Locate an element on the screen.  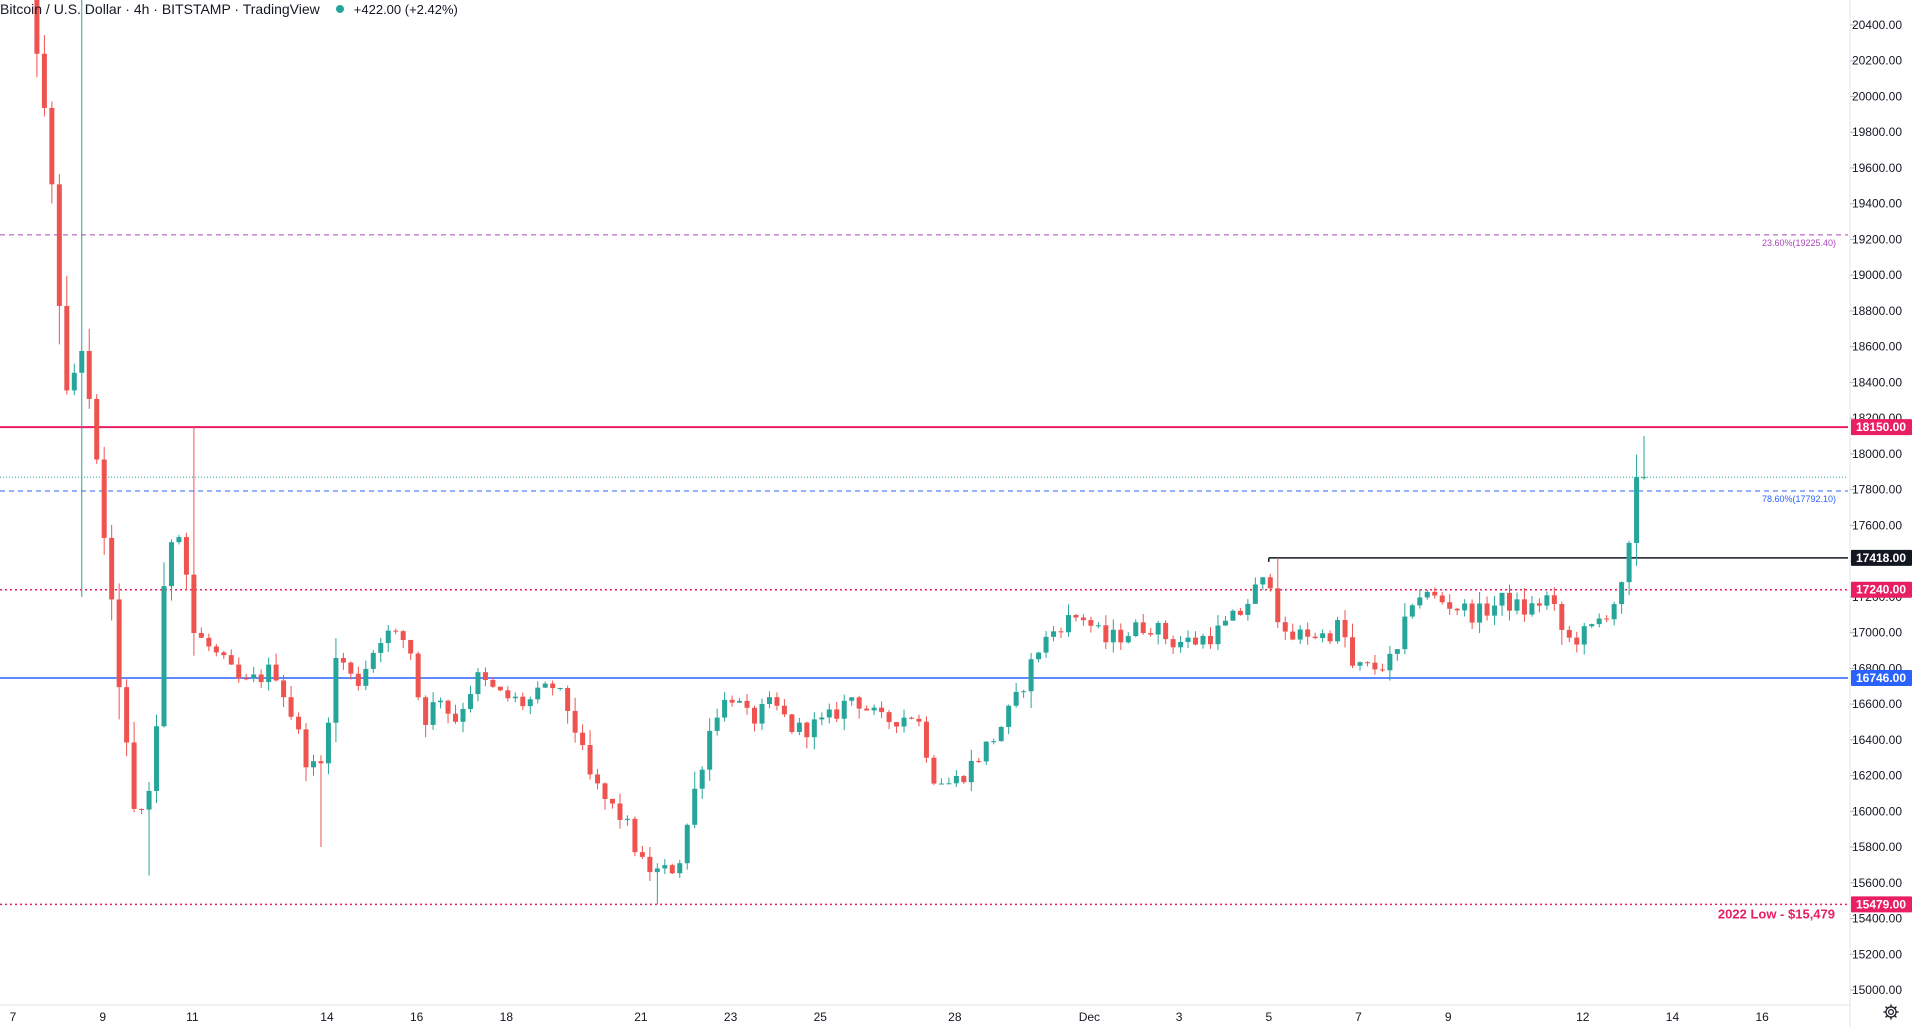
level-price-tag: 16746.00 is located at coordinates (1881, 677).